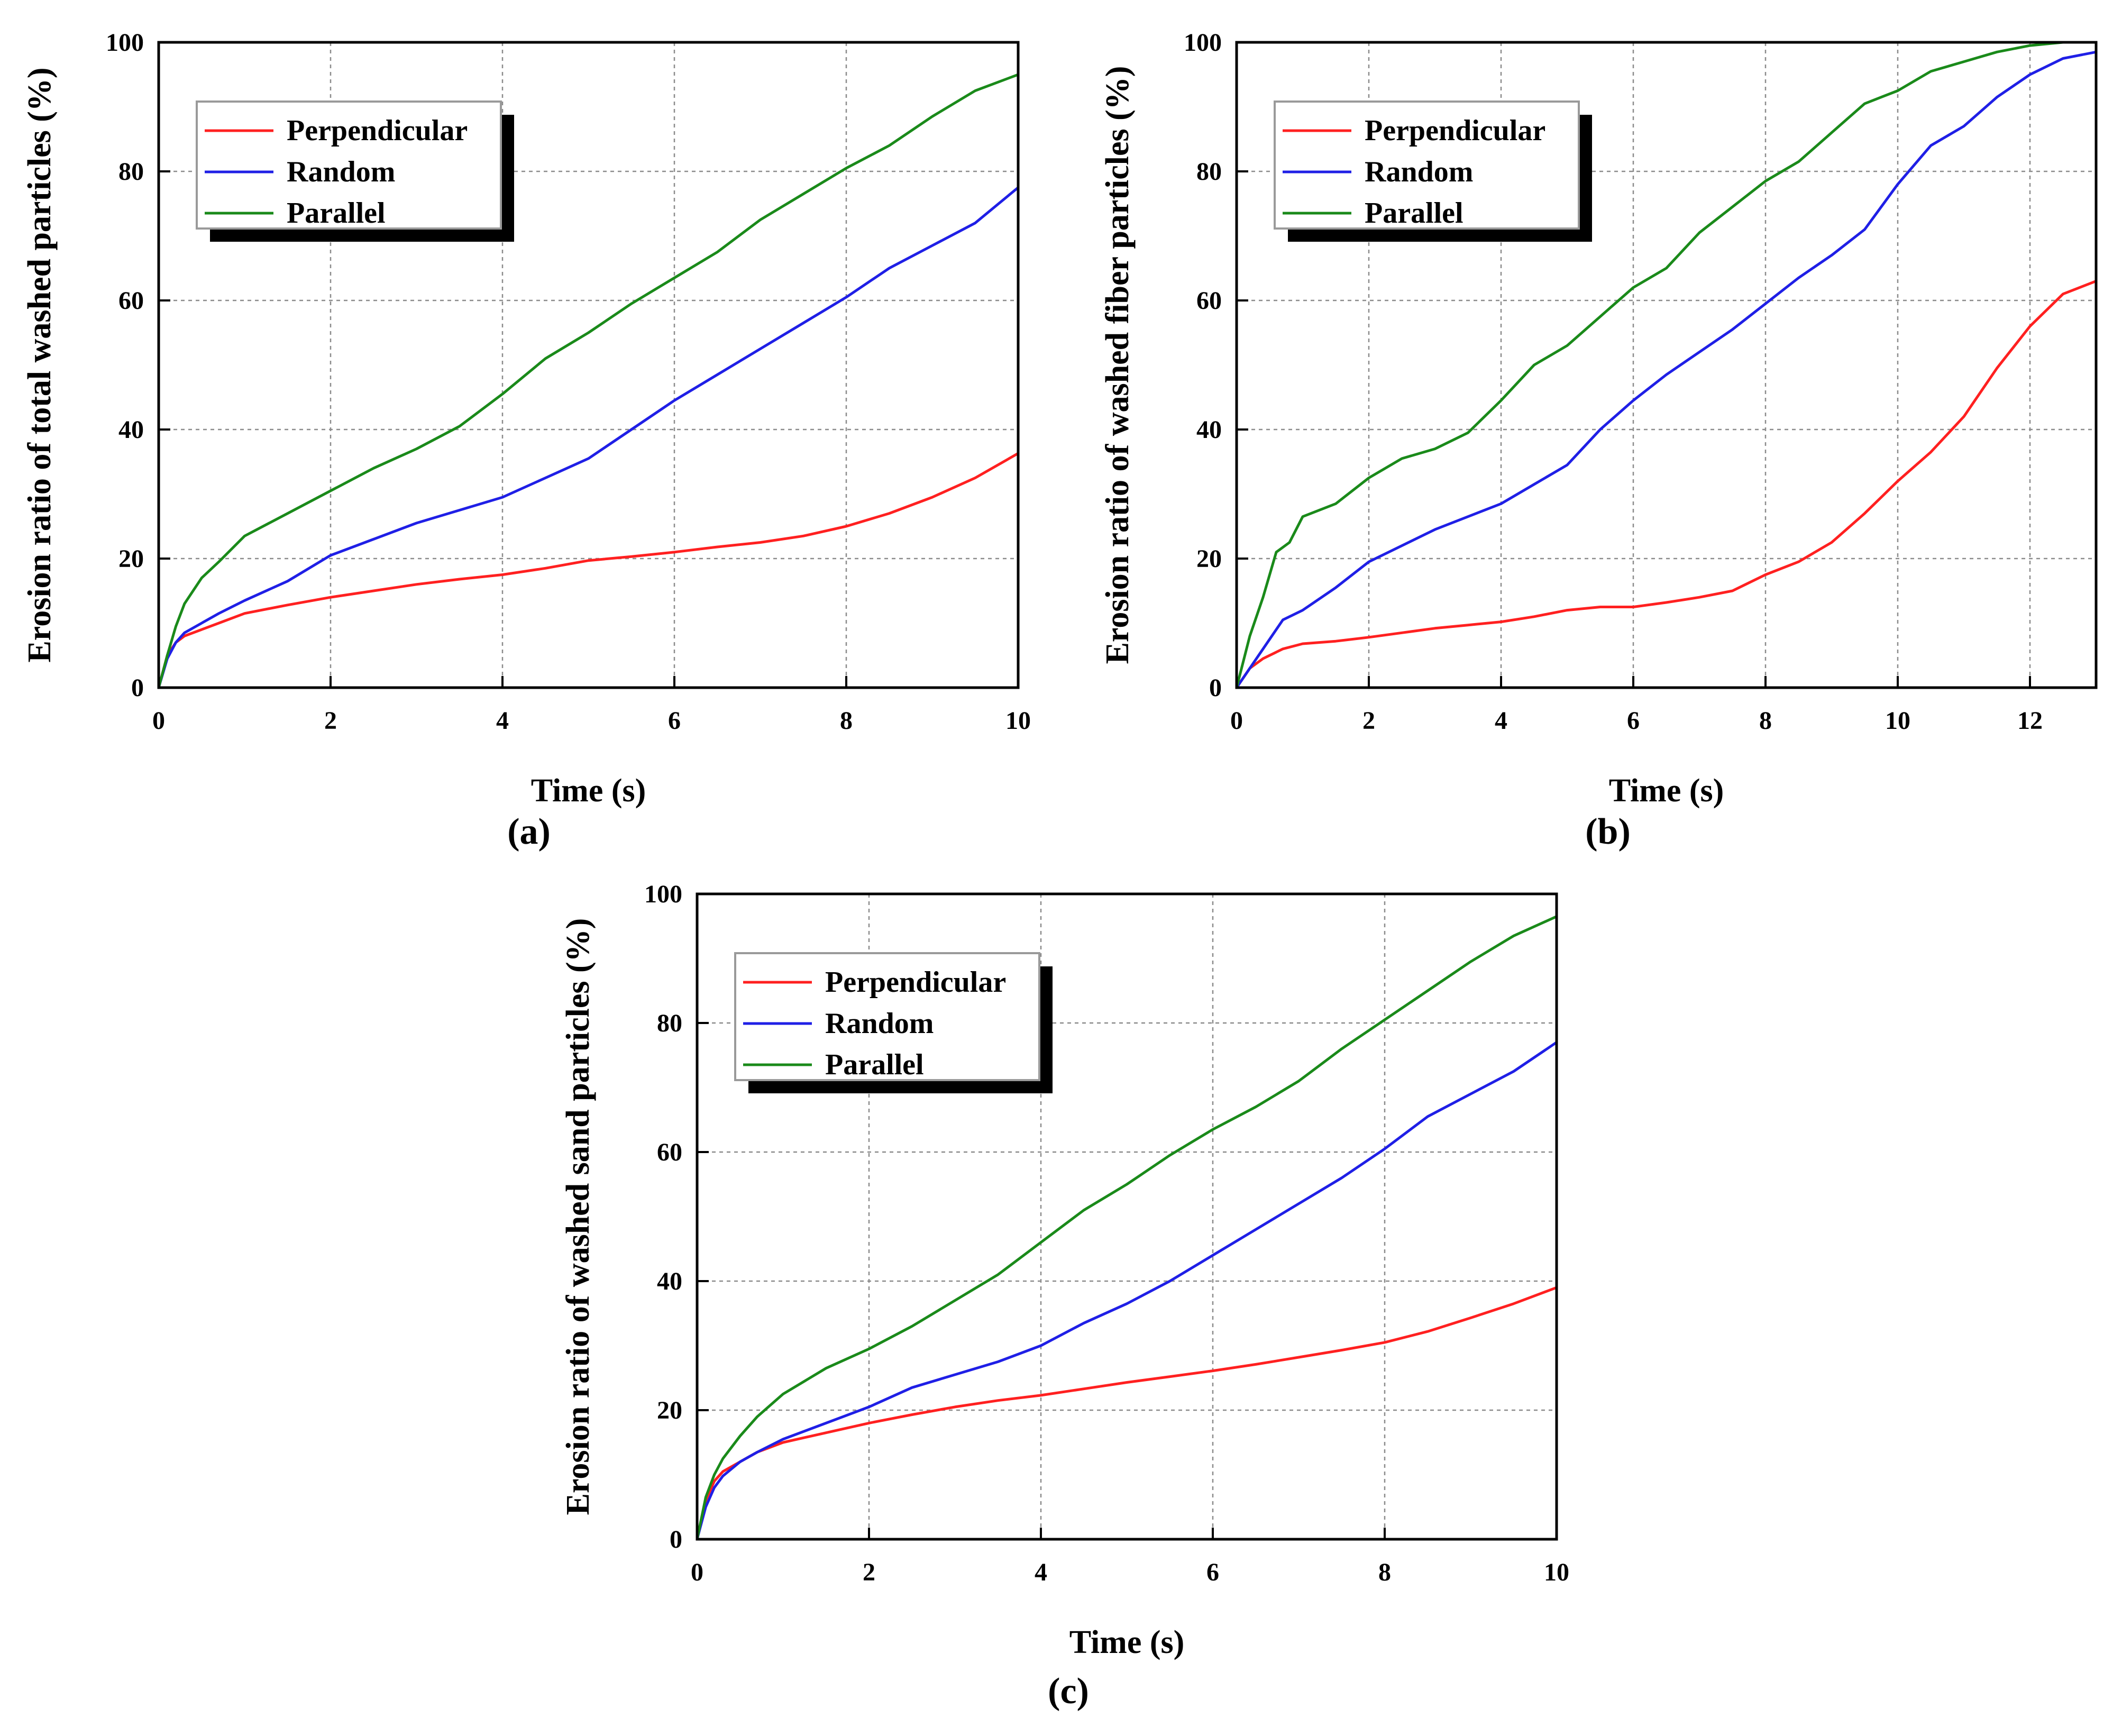 The height and width of the screenshot is (1736, 2122). Describe the element at coordinates (1068, 1691) in the screenshot. I see `panel-caption: (c)` at that location.